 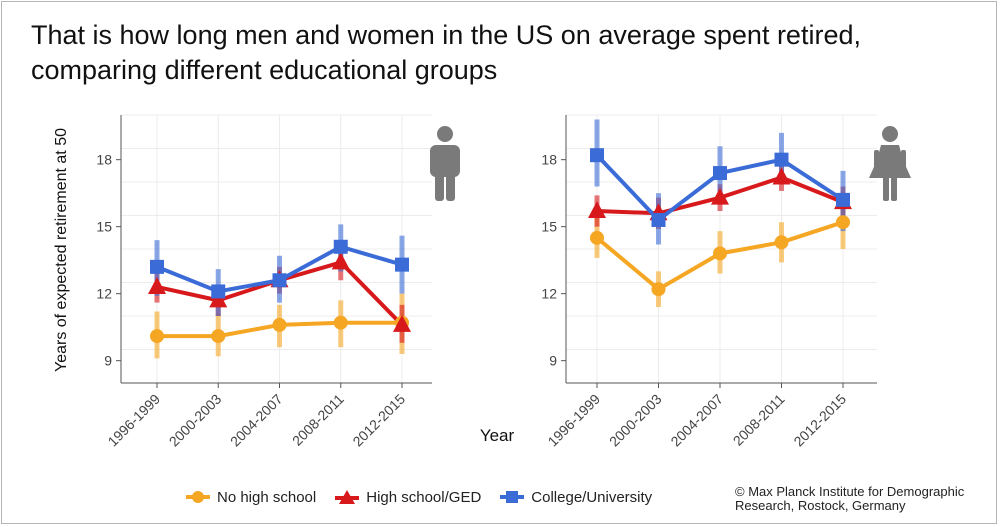 I want to click on legend-label: College/University, so click(x=592, y=497).